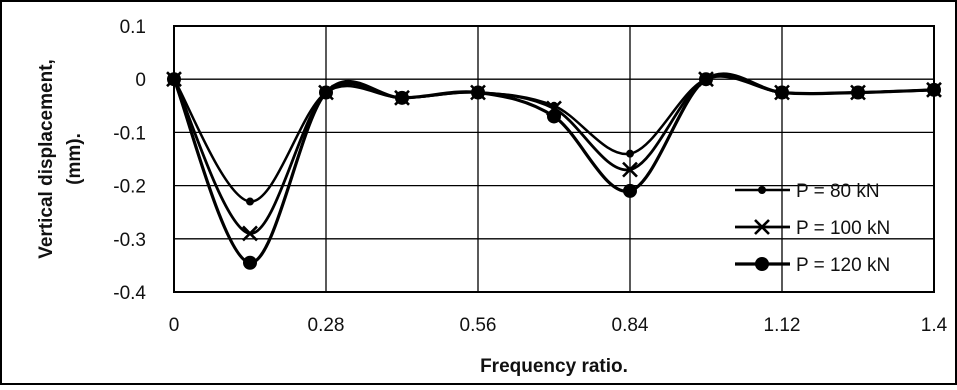  I want to click on x-tick-label: 0, so click(174, 325).